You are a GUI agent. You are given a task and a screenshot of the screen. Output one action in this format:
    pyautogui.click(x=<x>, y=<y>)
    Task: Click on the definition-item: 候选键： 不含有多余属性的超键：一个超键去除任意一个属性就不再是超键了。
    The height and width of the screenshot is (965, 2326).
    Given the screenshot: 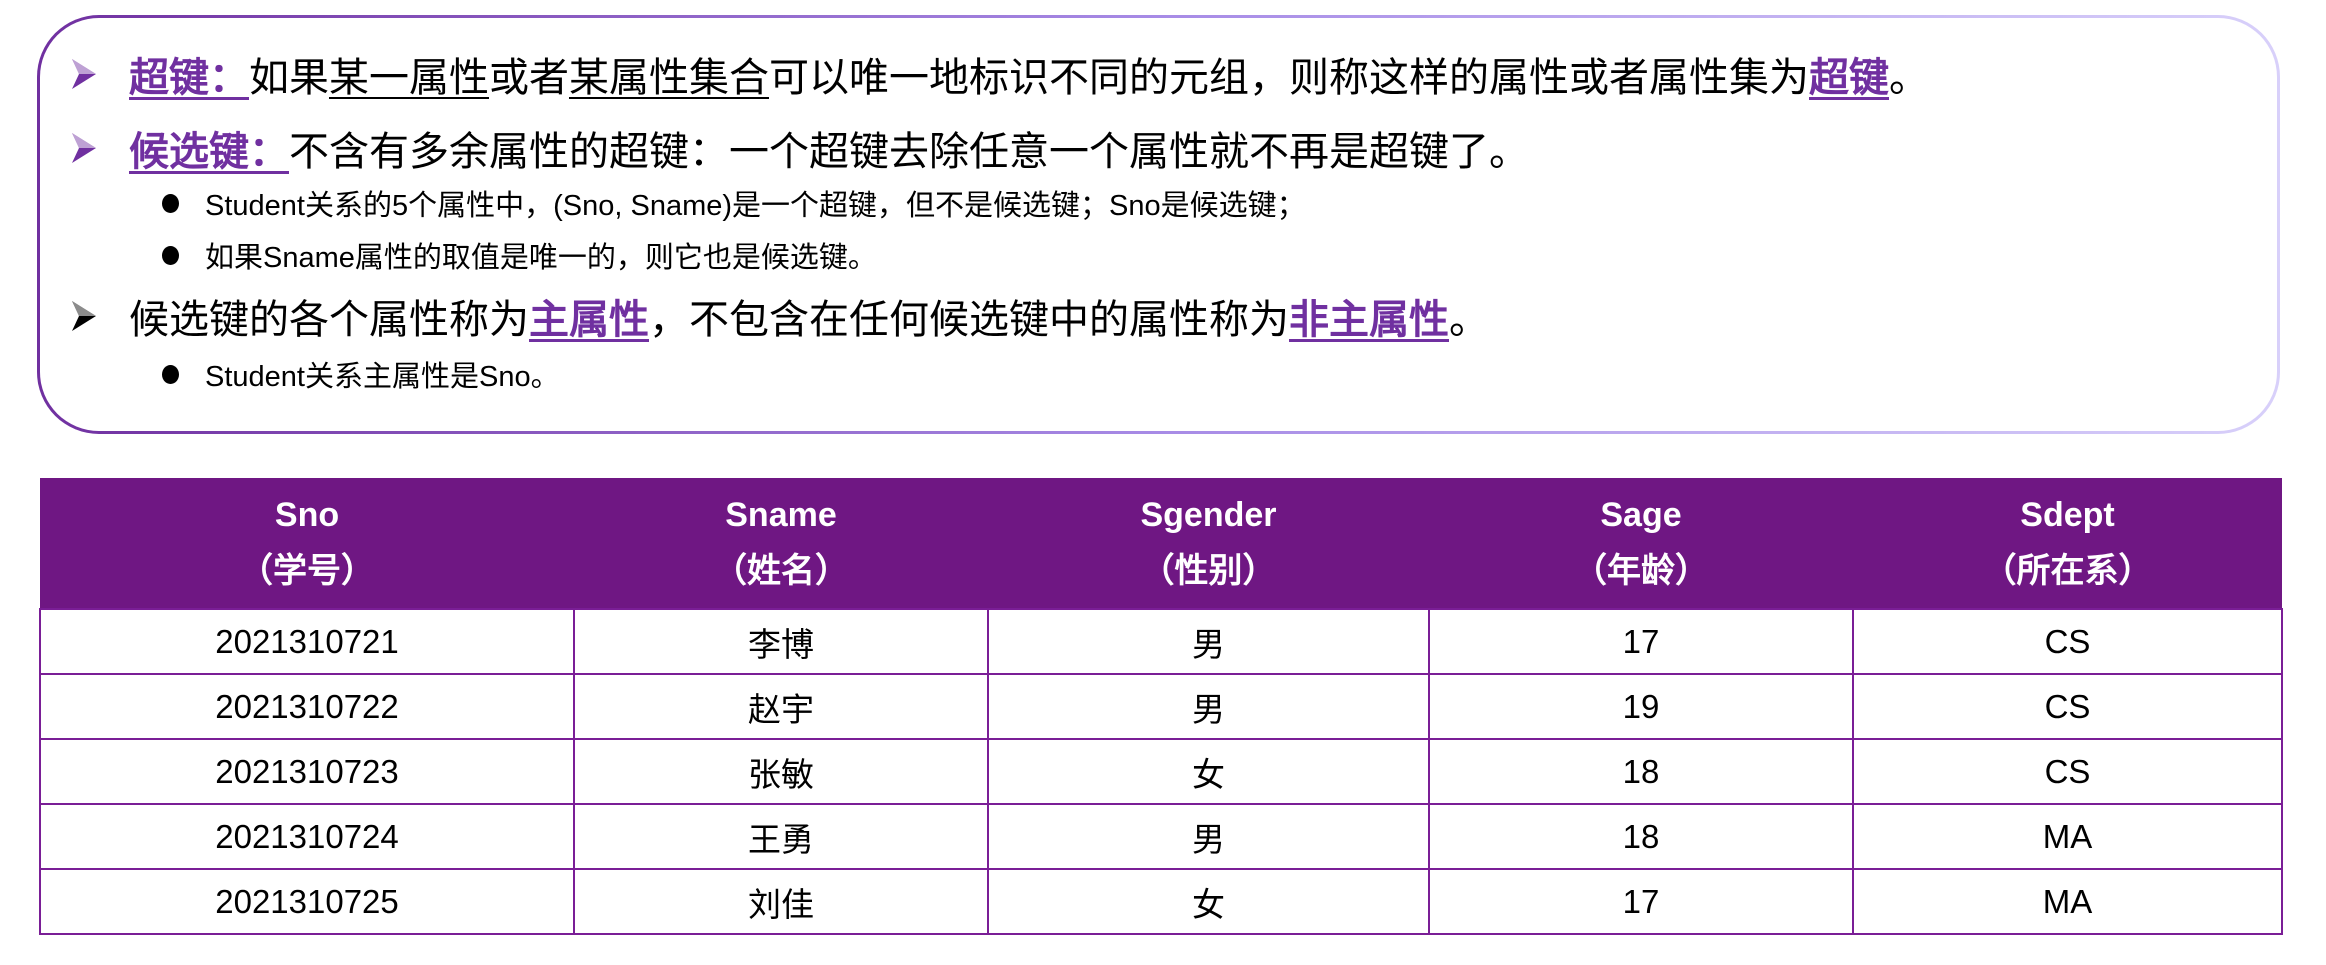 What is the action you would take?
    pyautogui.click(x=829, y=148)
    